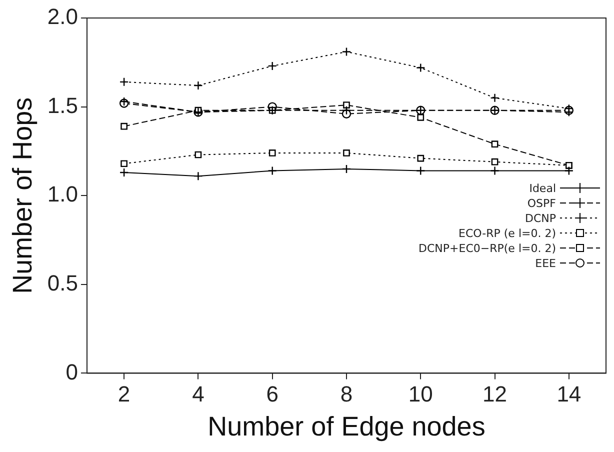 The height and width of the screenshot is (452, 614). What do you see at coordinates (542, 188) in the screenshot?
I see `legend-label: Ideal` at bounding box center [542, 188].